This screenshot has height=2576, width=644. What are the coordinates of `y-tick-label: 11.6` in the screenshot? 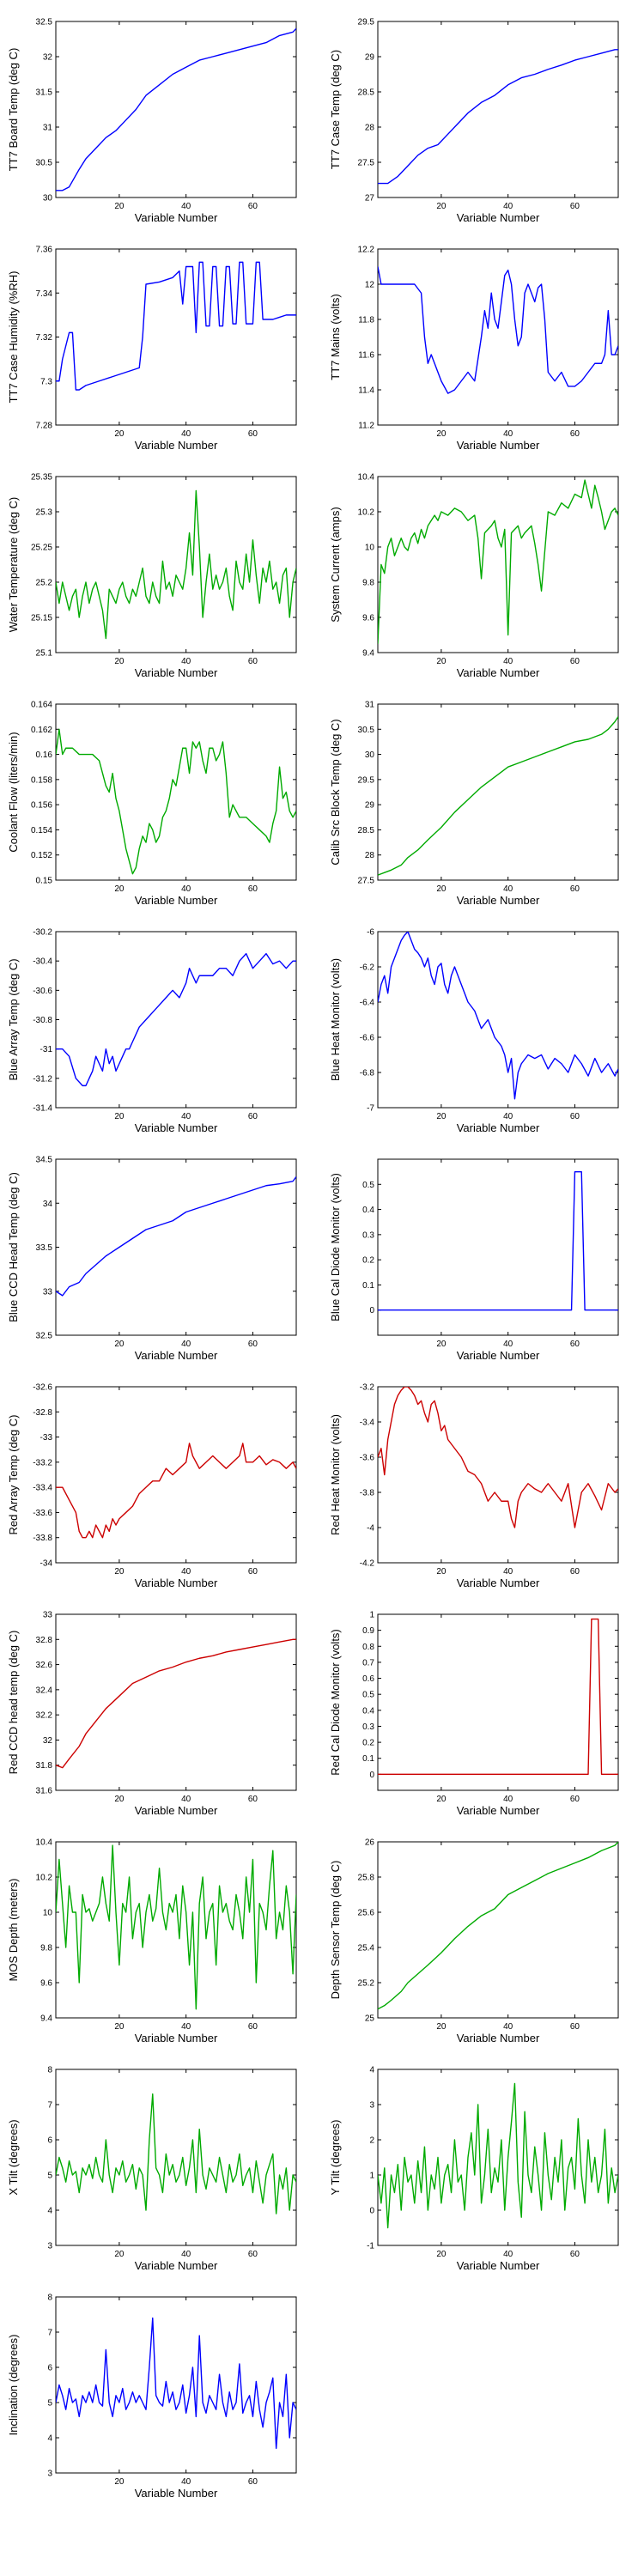 It's located at (366, 356).